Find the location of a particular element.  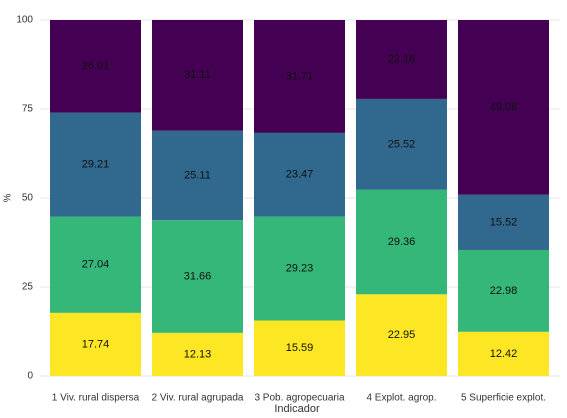

value-label: 26.01 is located at coordinates (96, 66).